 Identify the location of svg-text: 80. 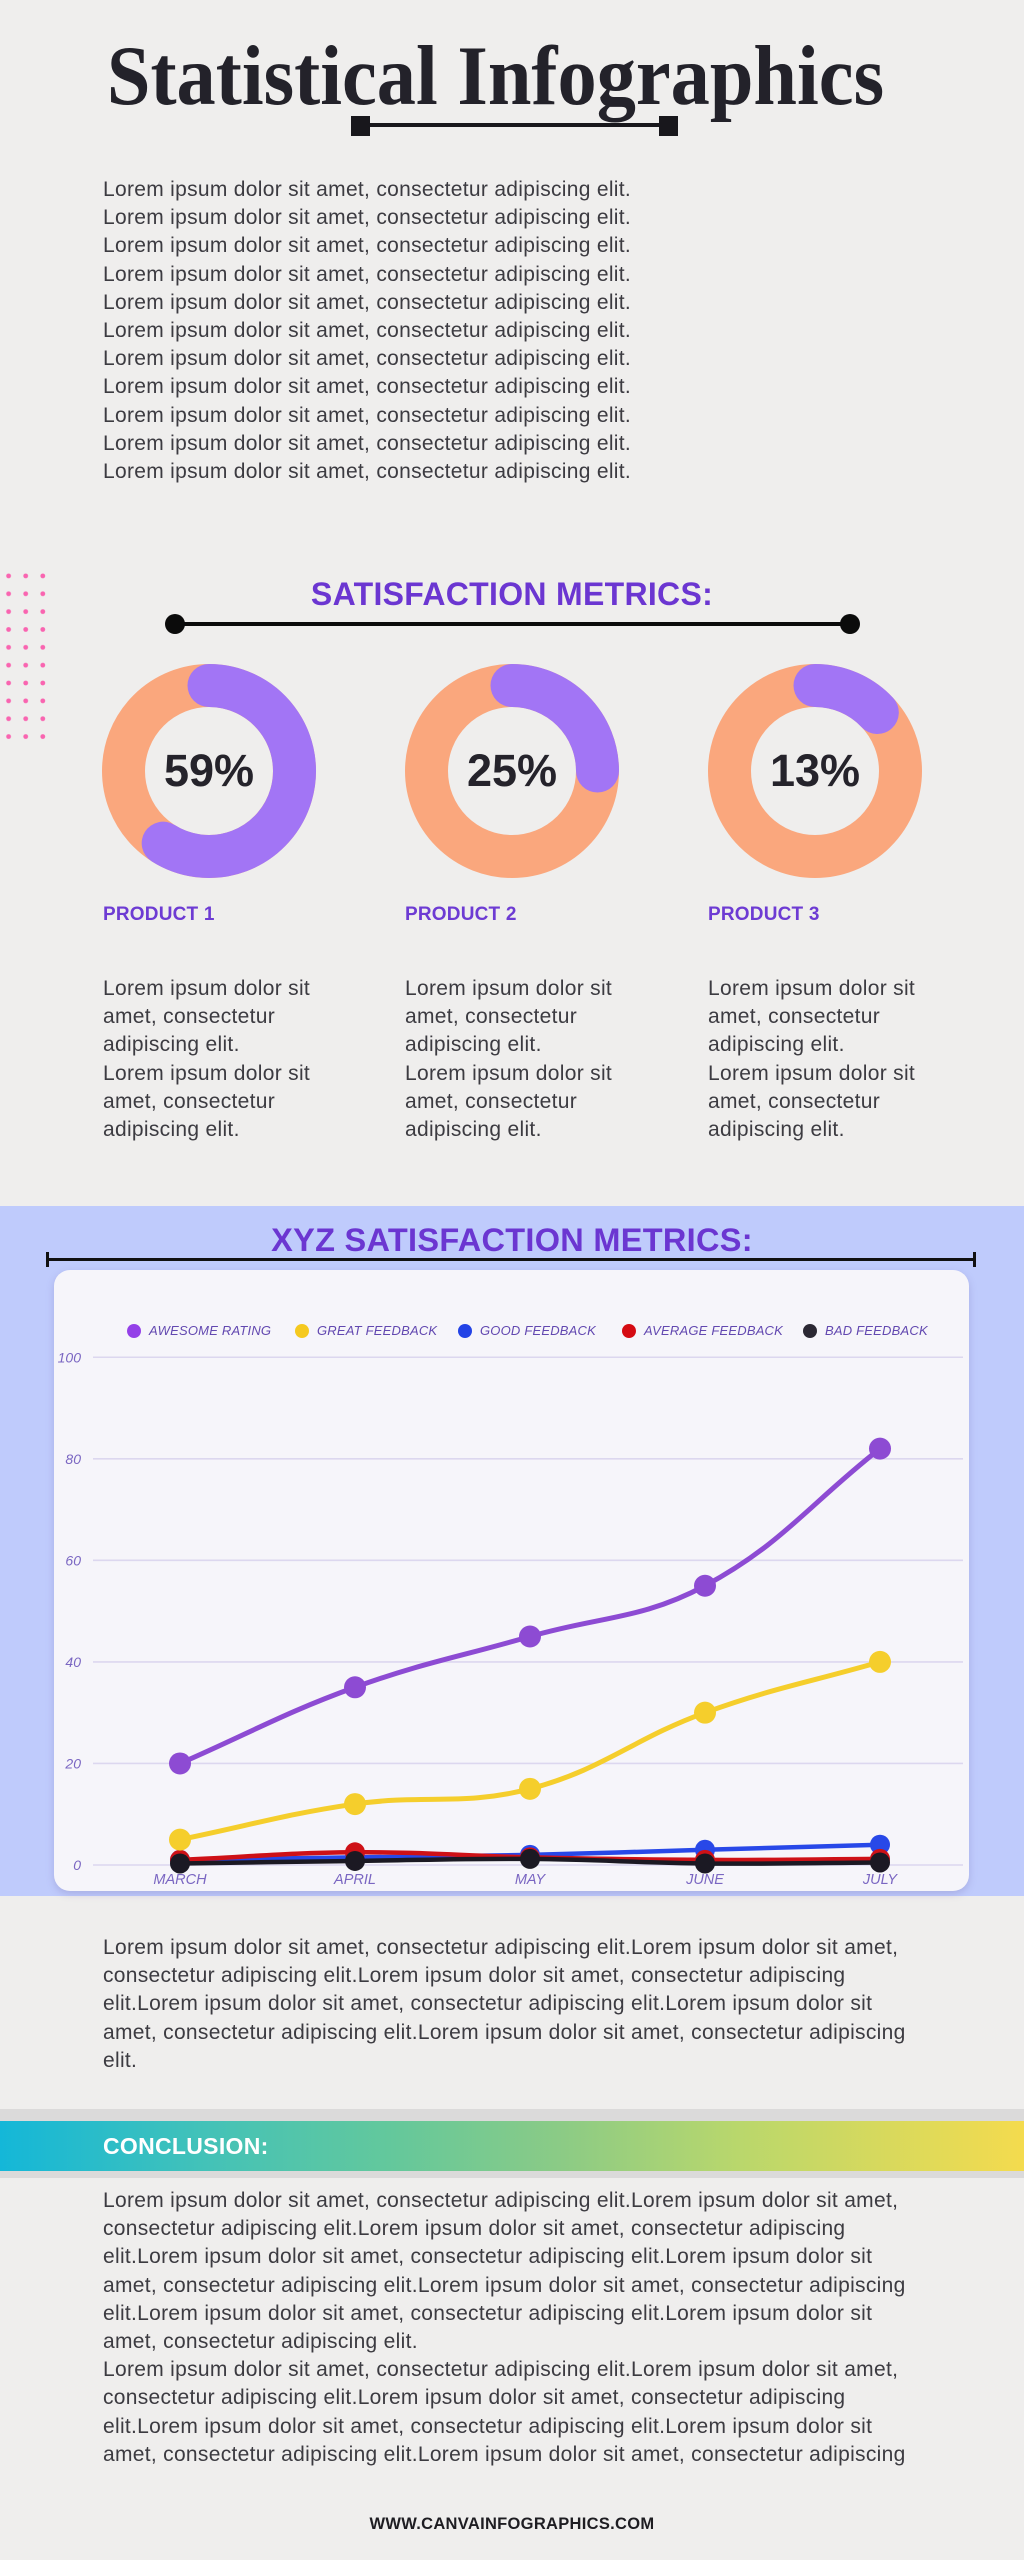
(73, 1459).